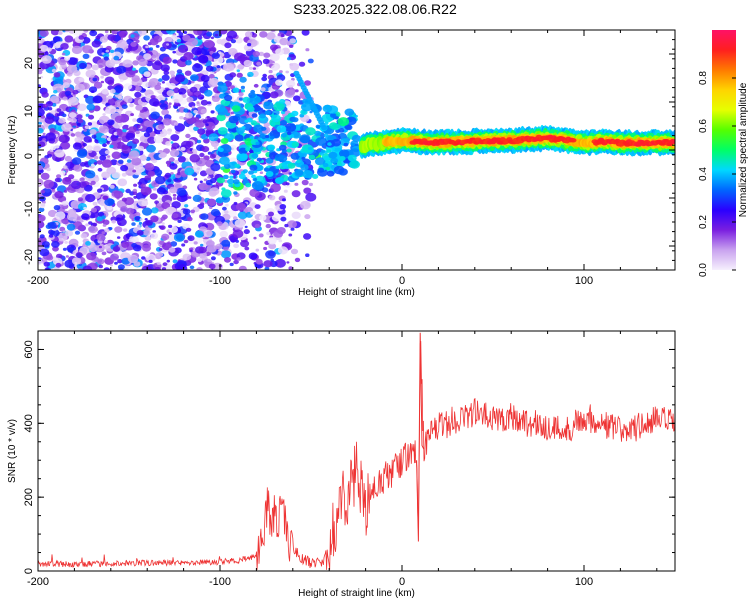  I want to click on y-tick-label: 0, so click(29, 156).